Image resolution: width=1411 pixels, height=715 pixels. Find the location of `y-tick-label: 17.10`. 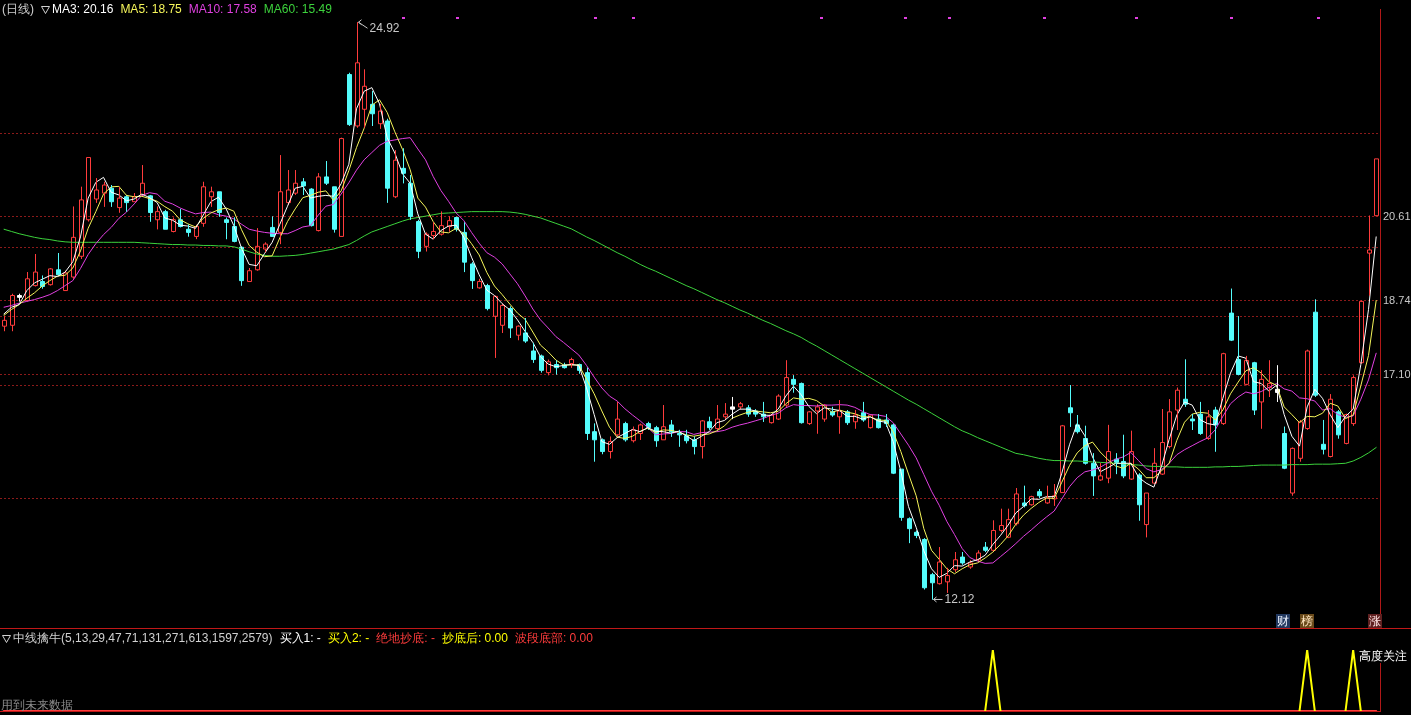

y-tick-label: 17.10 is located at coordinates (1397, 373).